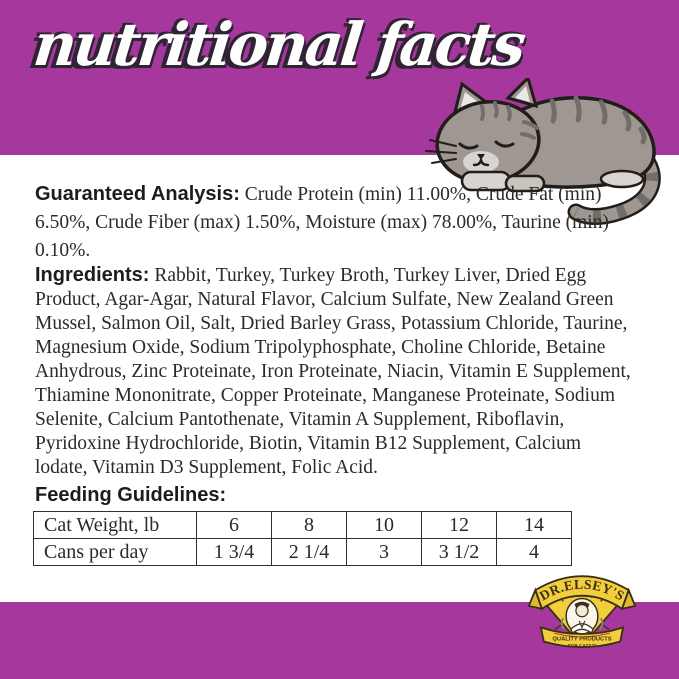 The image size is (679, 679). I want to click on table-cell: 8, so click(309, 525).